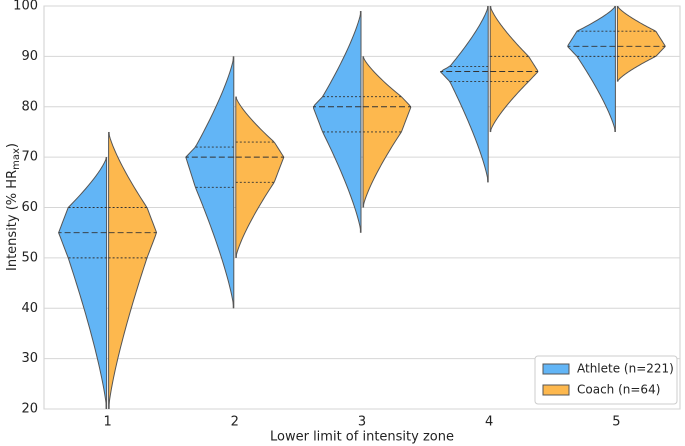 This screenshot has height=446, width=685. What do you see at coordinates (362, 437) in the screenshot?
I see `x-axis-label: Lower limit of intensity zone` at bounding box center [362, 437].